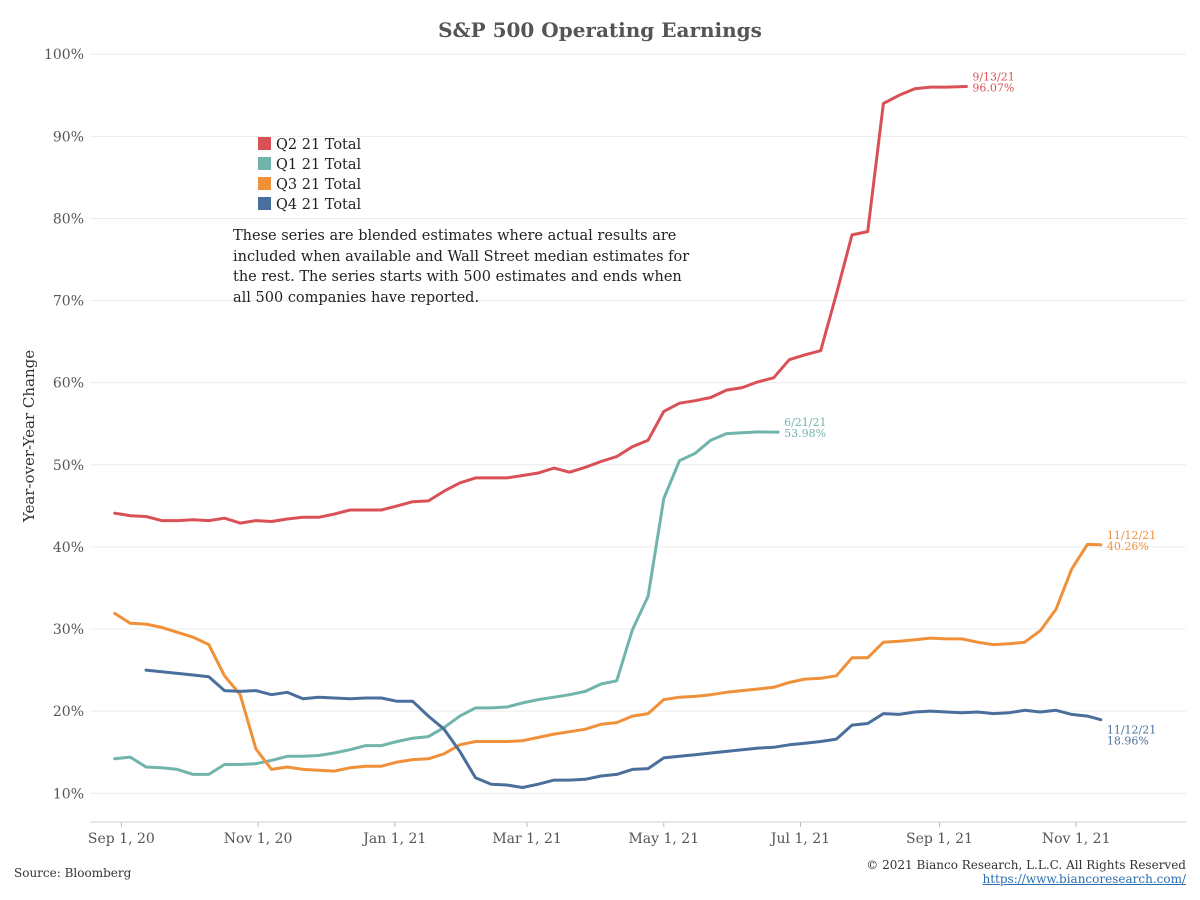  Describe the element at coordinates (68, 712) in the screenshot. I see `y-tick-label: 20%` at that location.